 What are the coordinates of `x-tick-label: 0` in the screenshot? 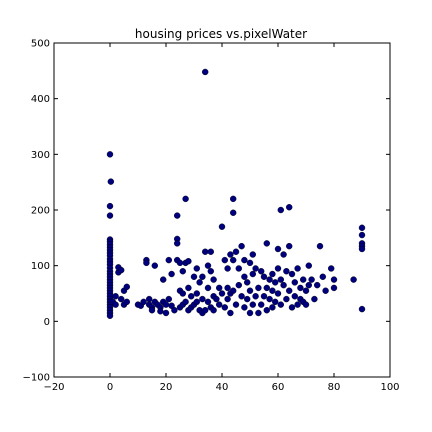 It's located at (110, 387).